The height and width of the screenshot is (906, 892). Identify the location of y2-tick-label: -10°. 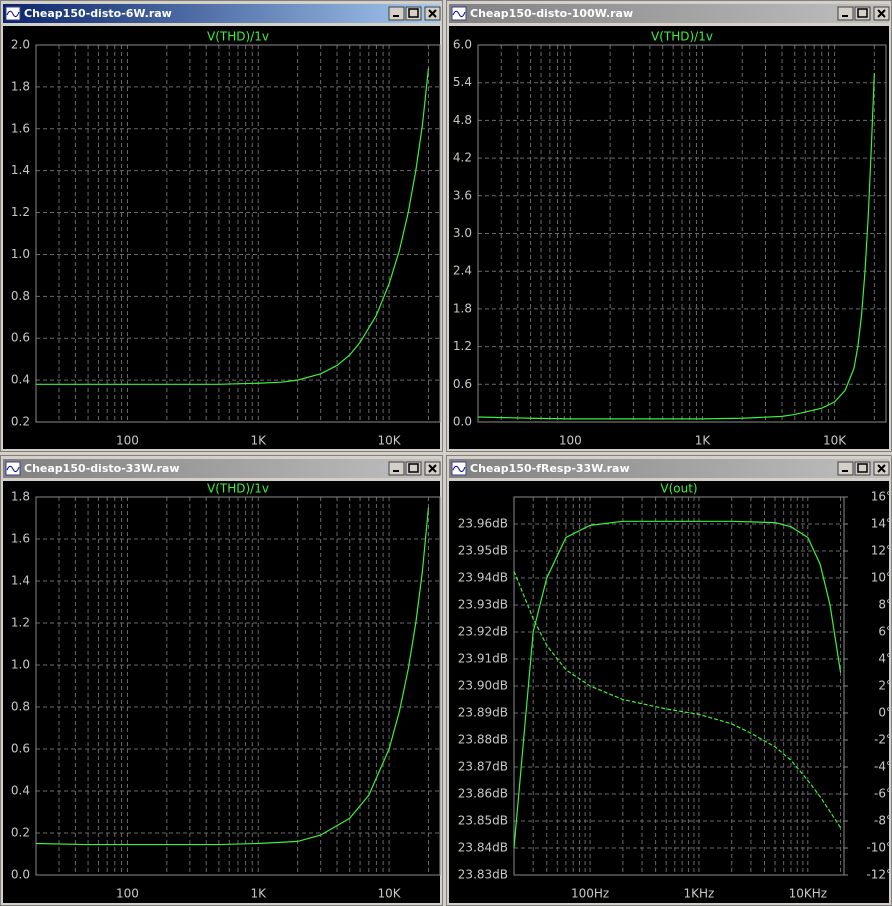
(879, 848).